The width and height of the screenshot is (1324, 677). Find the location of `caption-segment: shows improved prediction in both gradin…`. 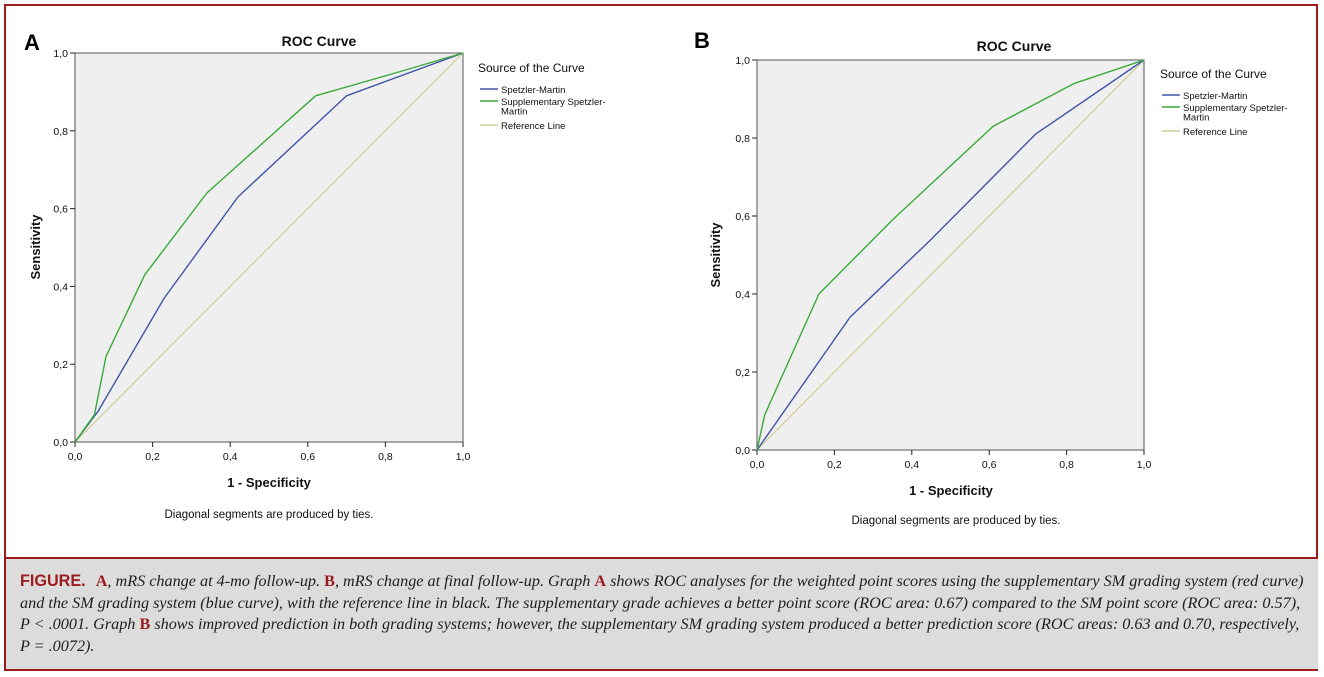

caption-segment: shows improved prediction in both gradin… is located at coordinates (660, 635).